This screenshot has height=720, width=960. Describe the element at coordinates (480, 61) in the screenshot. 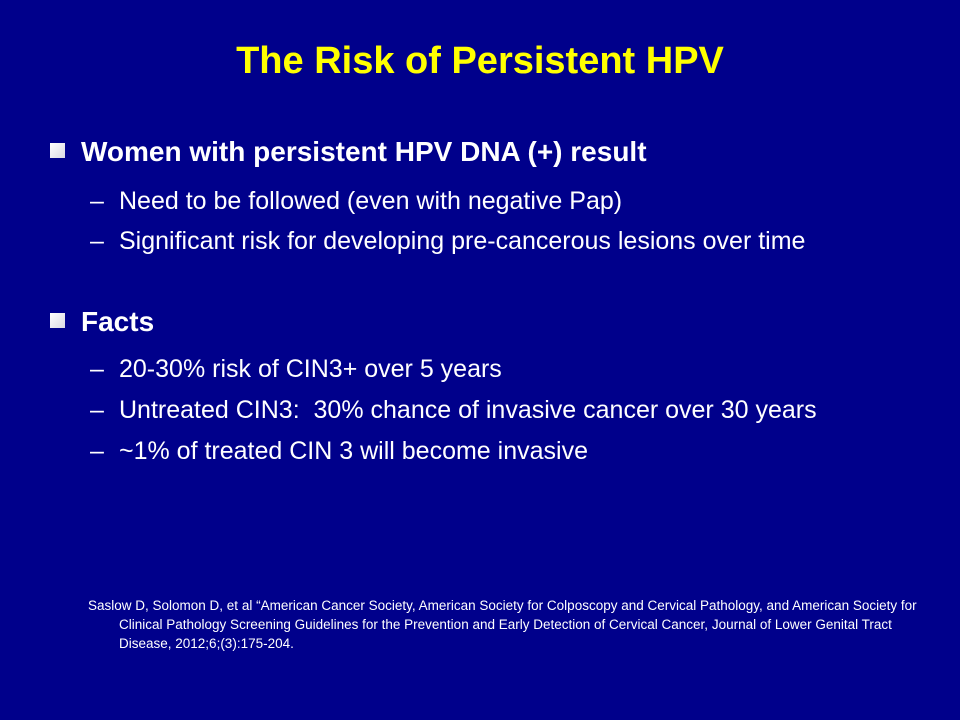

I see `slide-title: The Risk of Persistent HPV` at that location.